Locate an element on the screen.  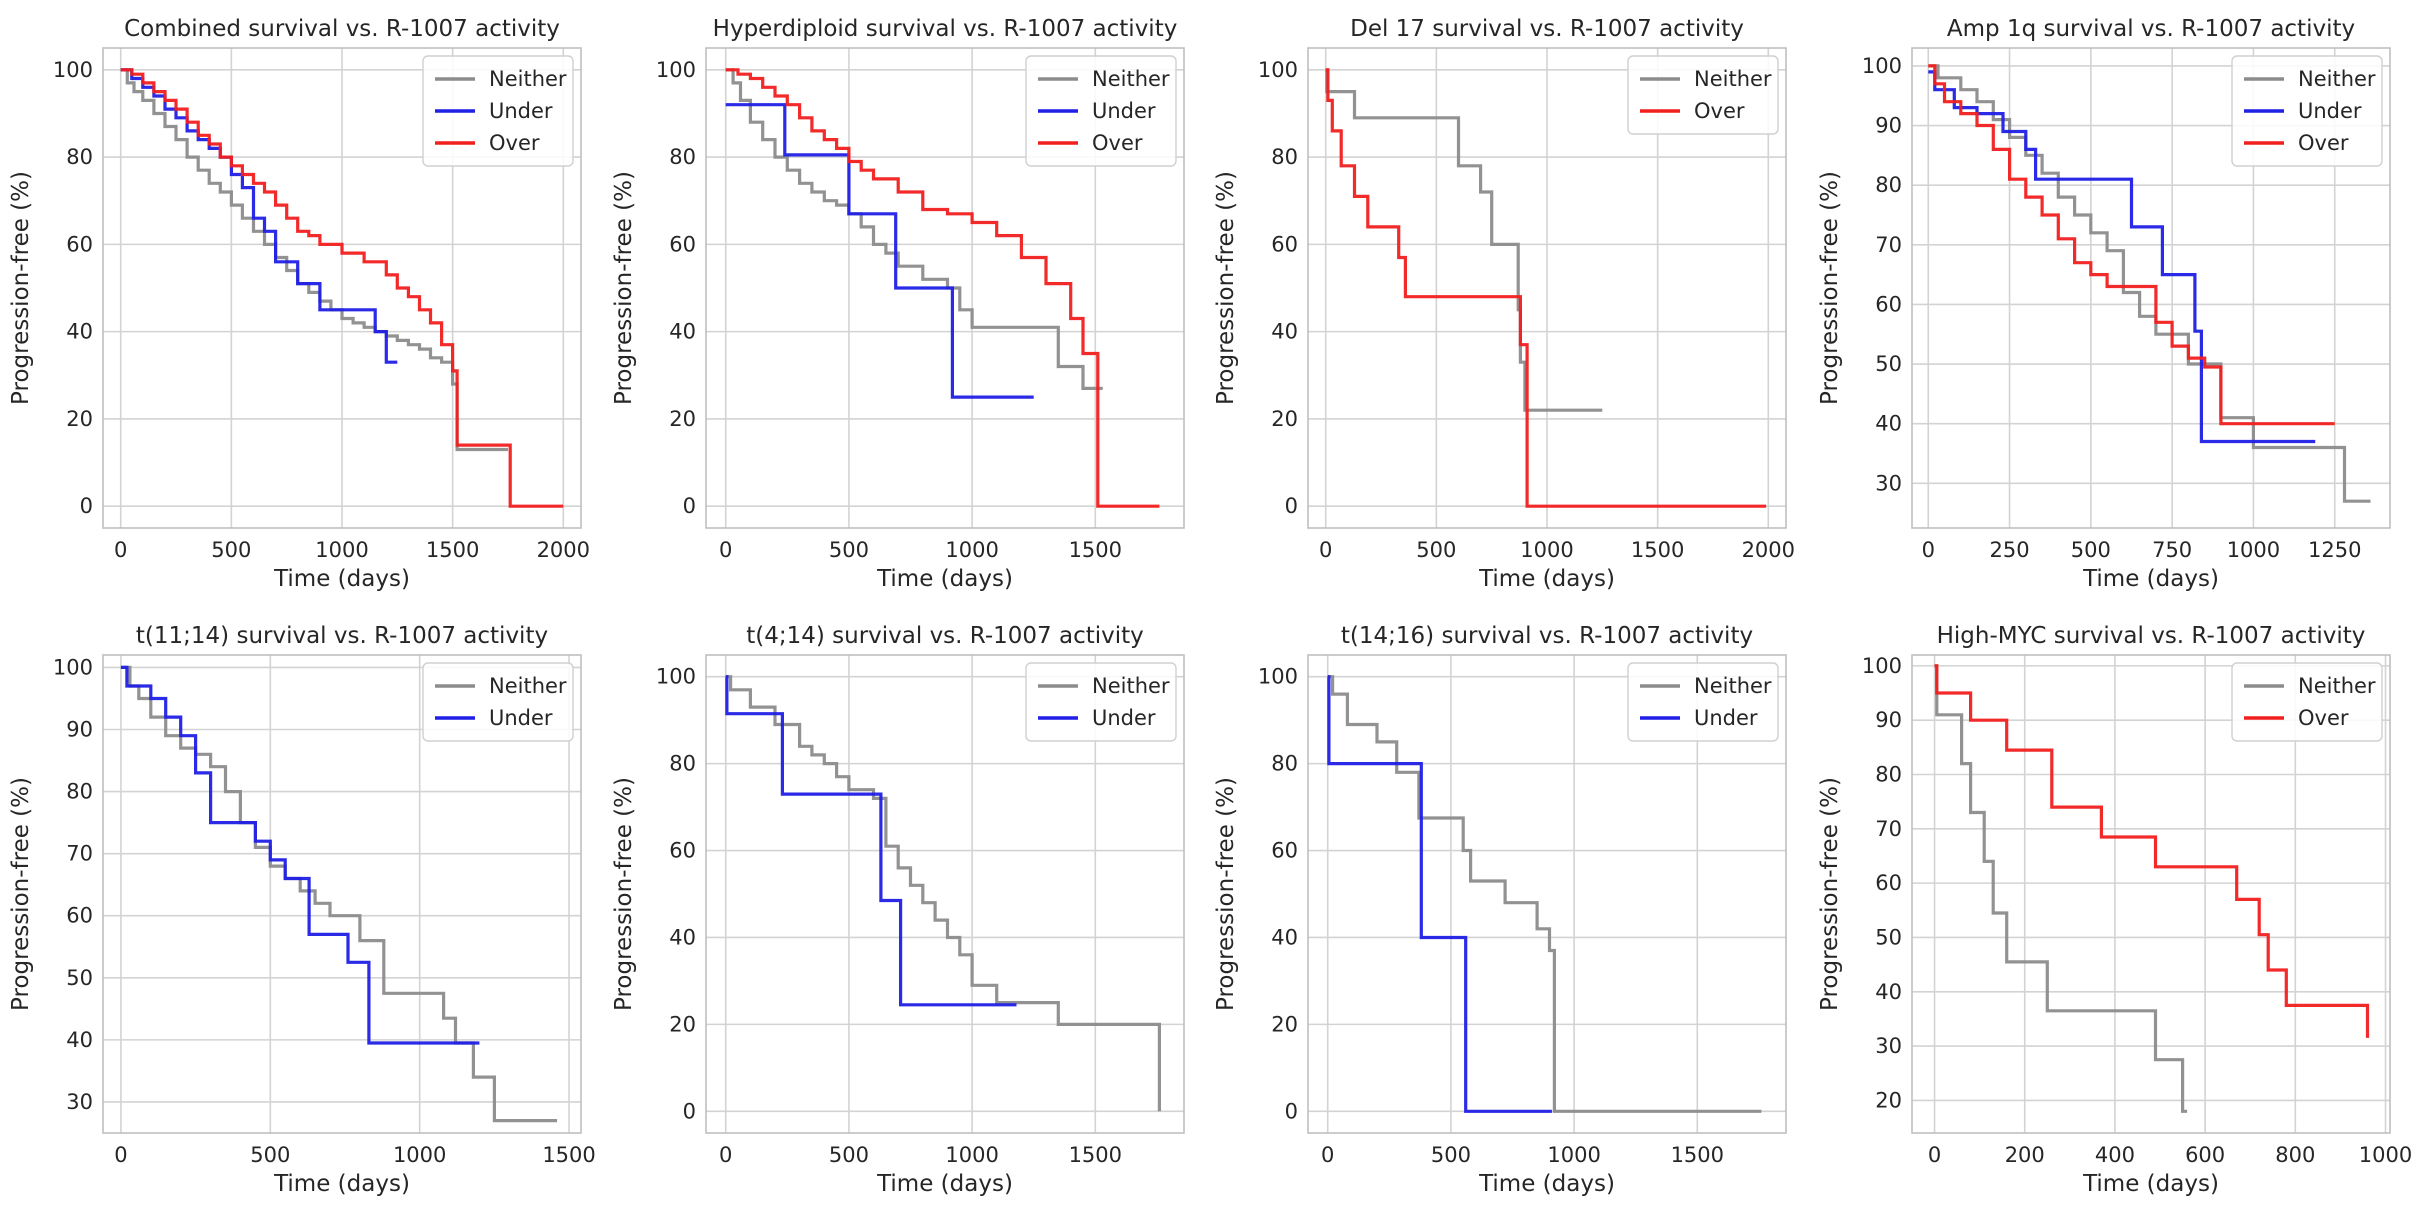
panel-title: Del 17 survival vs. R-1007 activity is located at coordinates (1547, 29).